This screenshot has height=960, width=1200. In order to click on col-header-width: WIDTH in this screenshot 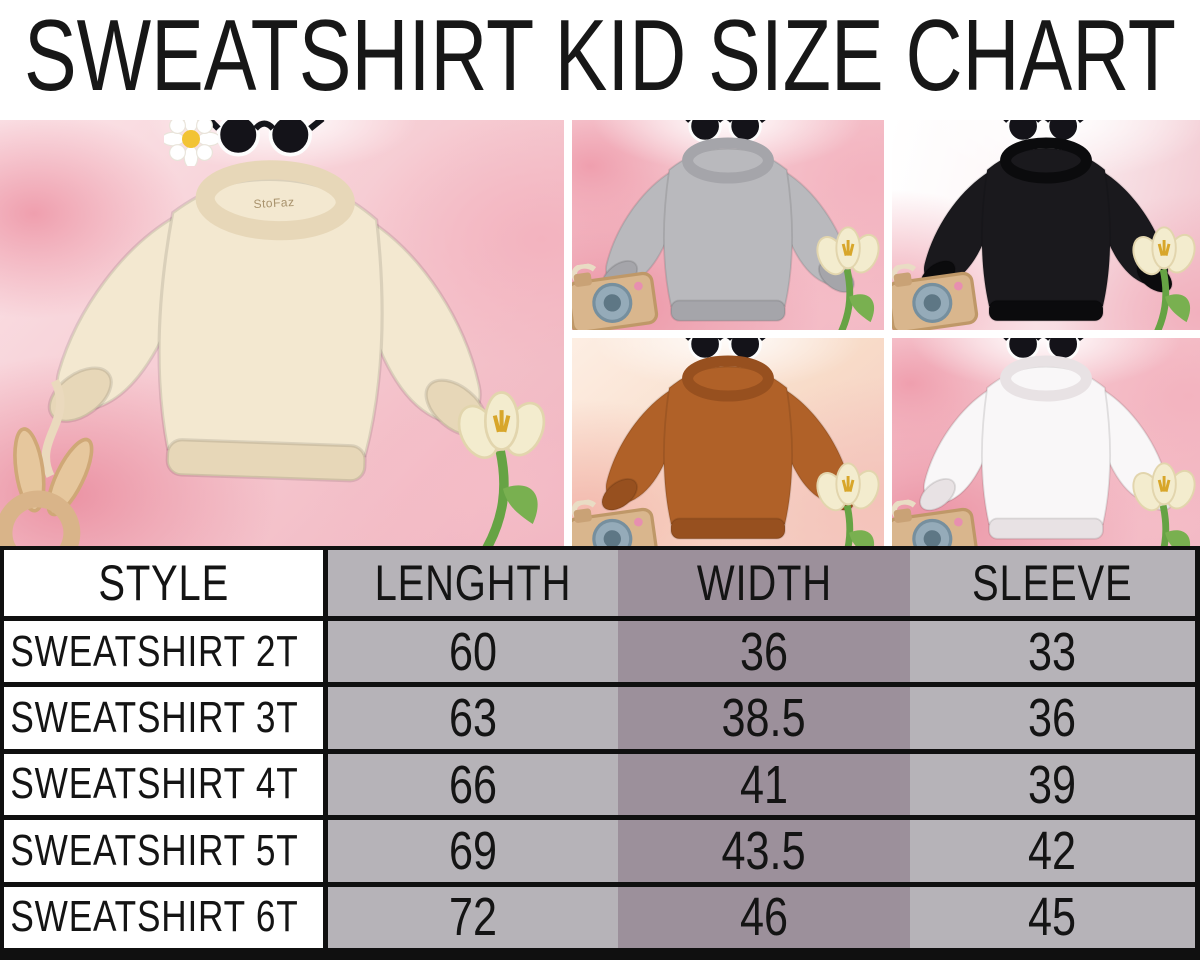, I will do `click(764, 583)`.